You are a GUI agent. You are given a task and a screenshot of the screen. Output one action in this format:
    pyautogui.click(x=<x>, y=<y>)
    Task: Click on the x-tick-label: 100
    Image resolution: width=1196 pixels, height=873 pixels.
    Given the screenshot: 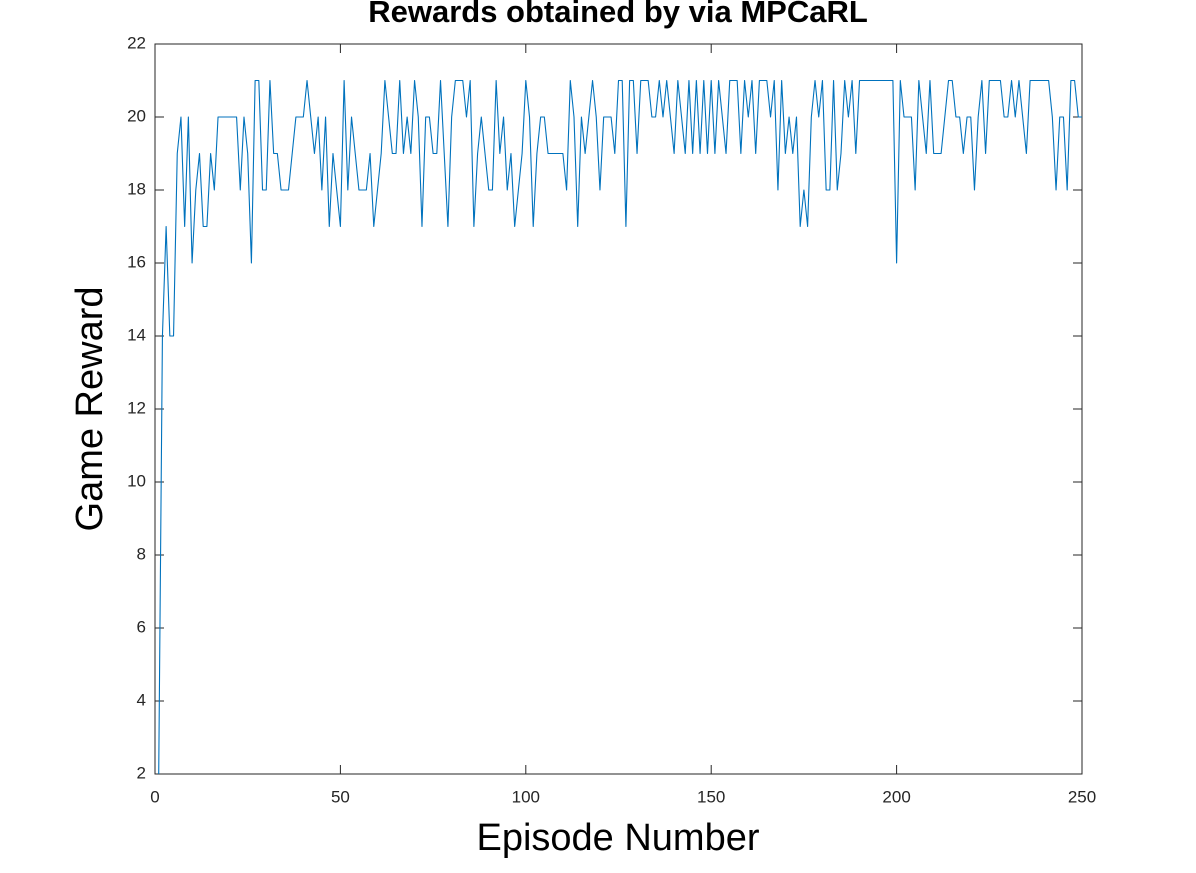 What is the action you would take?
    pyautogui.click(x=526, y=796)
    